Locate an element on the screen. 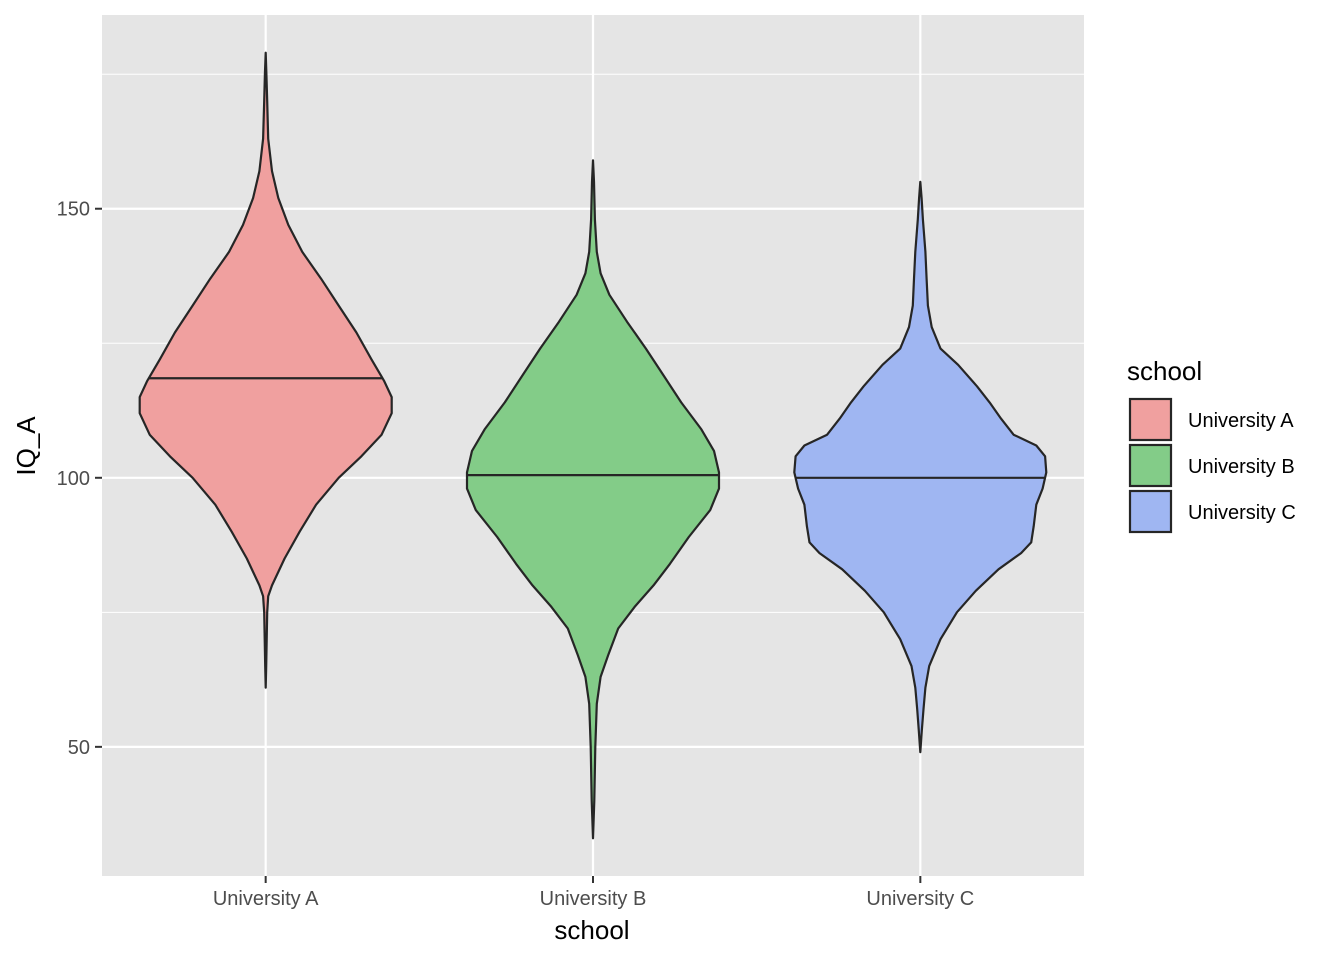 The width and height of the screenshot is (1344, 960). y-tick-label: 100 is located at coordinates (73, 479).